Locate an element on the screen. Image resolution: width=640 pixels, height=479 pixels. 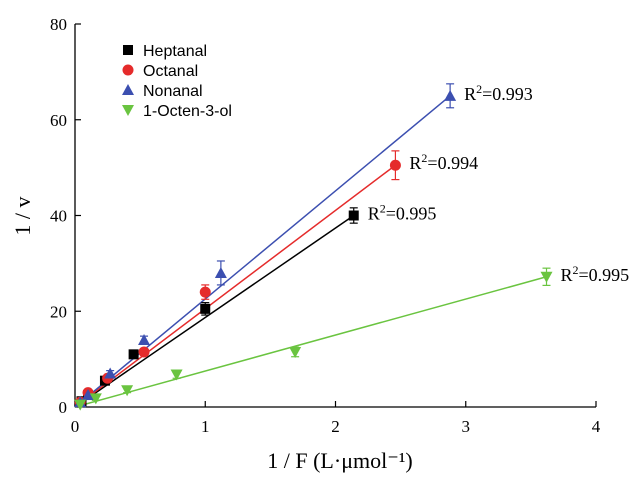
legend-entry-octanal: Octanal is located at coordinates (160, 71).